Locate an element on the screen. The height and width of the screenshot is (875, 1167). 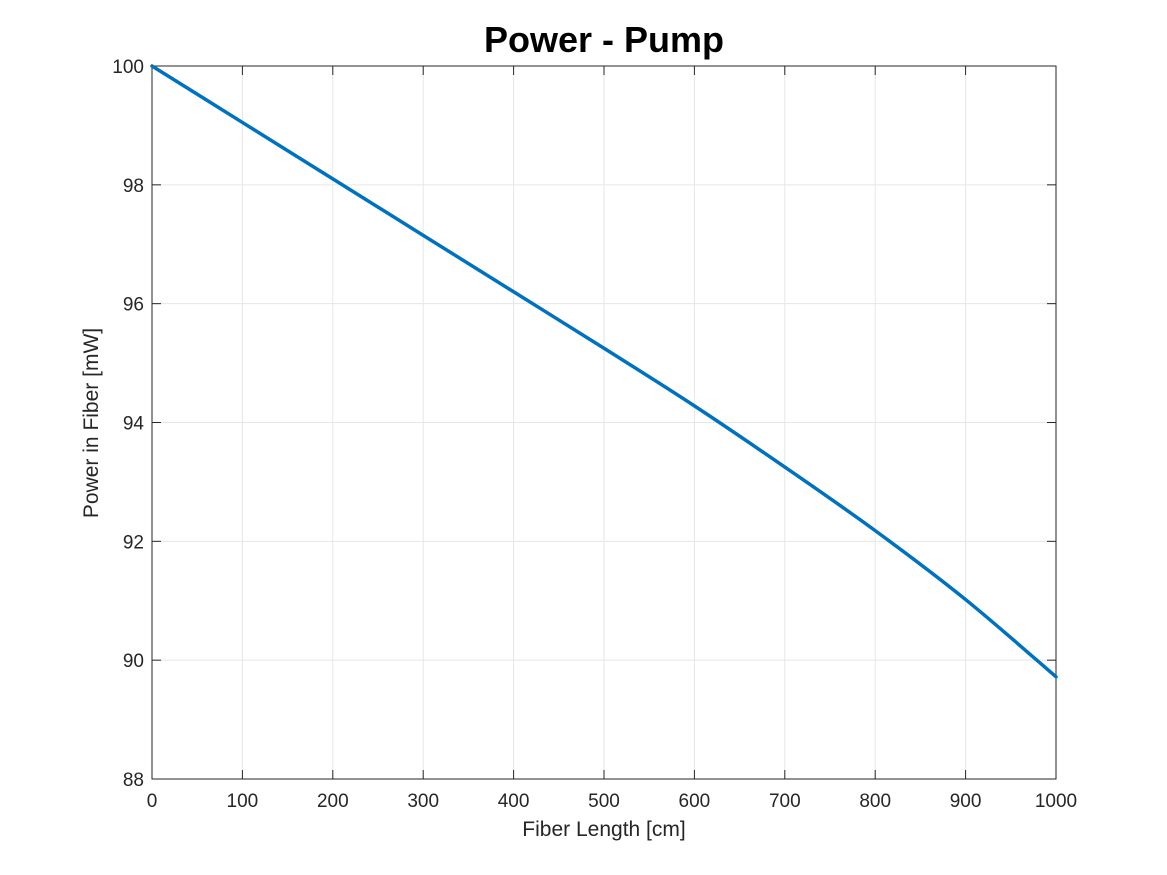
x-tick-label: 200 is located at coordinates (333, 801).